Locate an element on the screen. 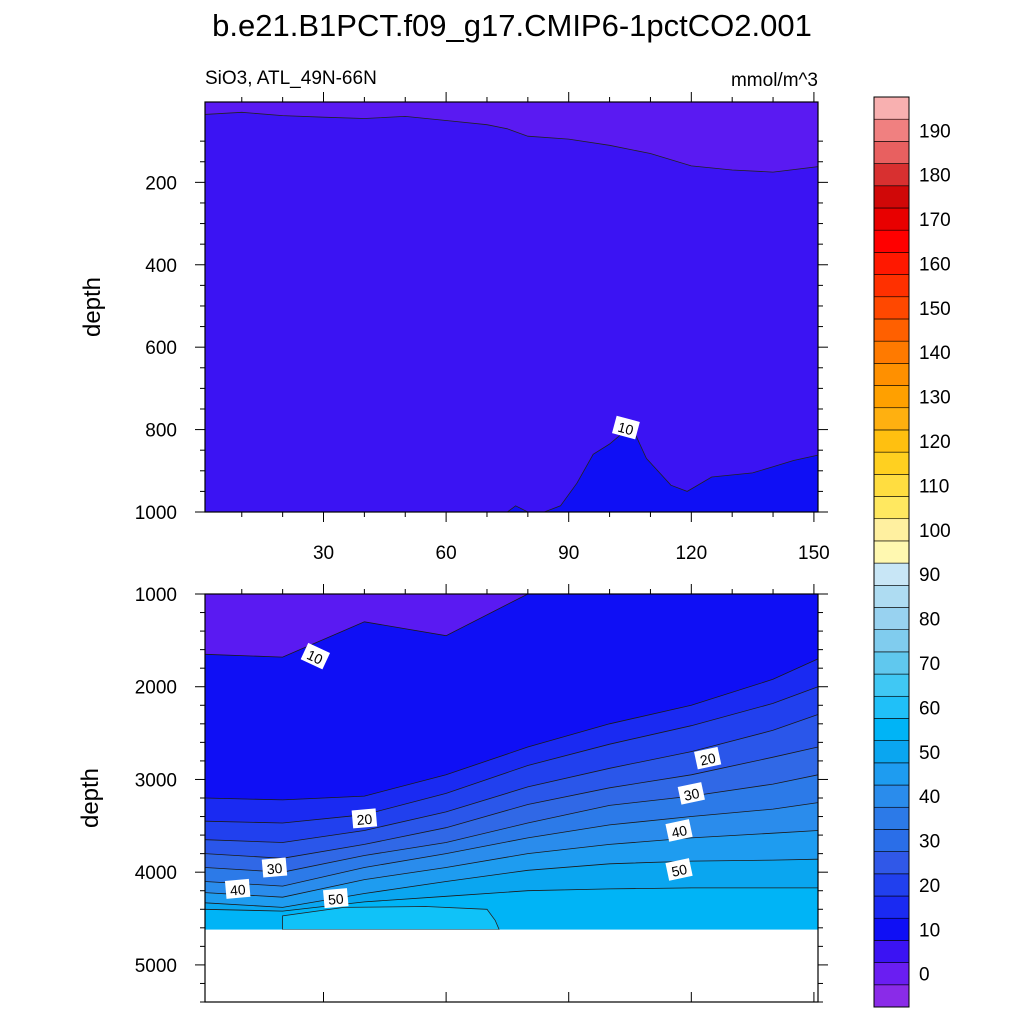 This screenshot has height=1024, width=1024. colorbar-tick-label: 80 is located at coordinates (929, 620).